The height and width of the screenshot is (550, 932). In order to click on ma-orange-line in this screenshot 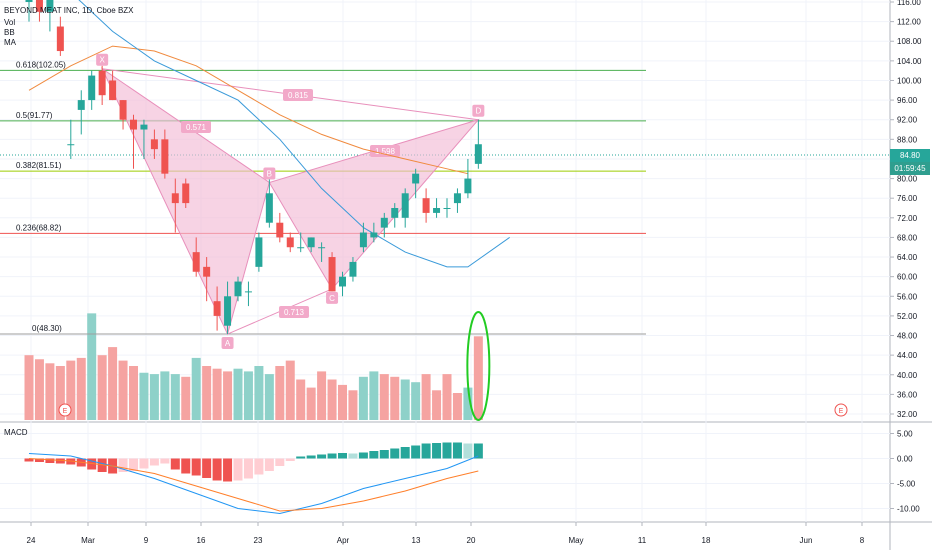, I will do `click(248, 110)`.